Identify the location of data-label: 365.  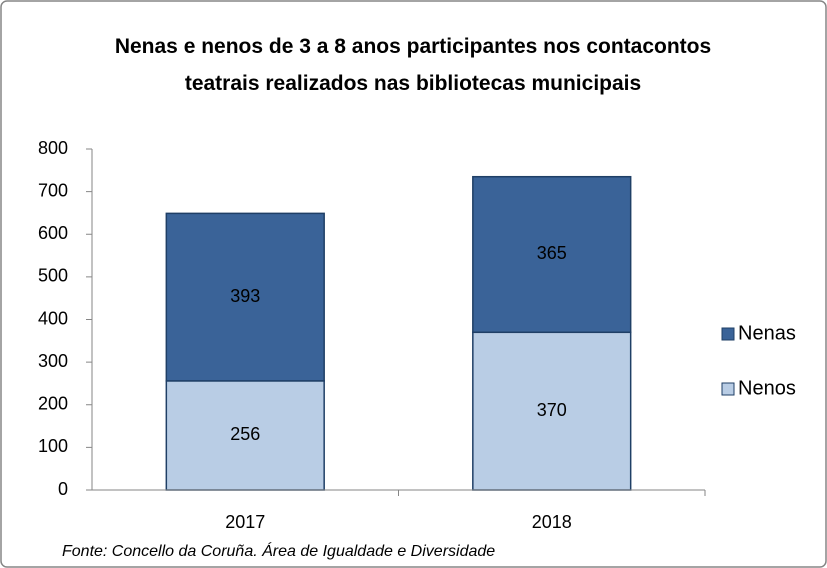
(552, 253).